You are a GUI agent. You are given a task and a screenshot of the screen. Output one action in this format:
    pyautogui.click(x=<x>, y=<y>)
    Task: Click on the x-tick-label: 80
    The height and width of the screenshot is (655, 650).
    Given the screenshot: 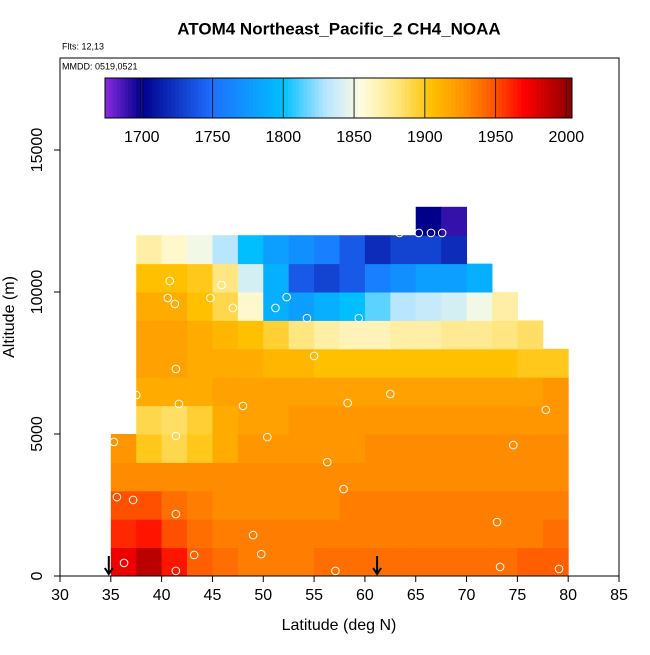 What is the action you would take?
    pyautogui.click(x=568, y=595)
    